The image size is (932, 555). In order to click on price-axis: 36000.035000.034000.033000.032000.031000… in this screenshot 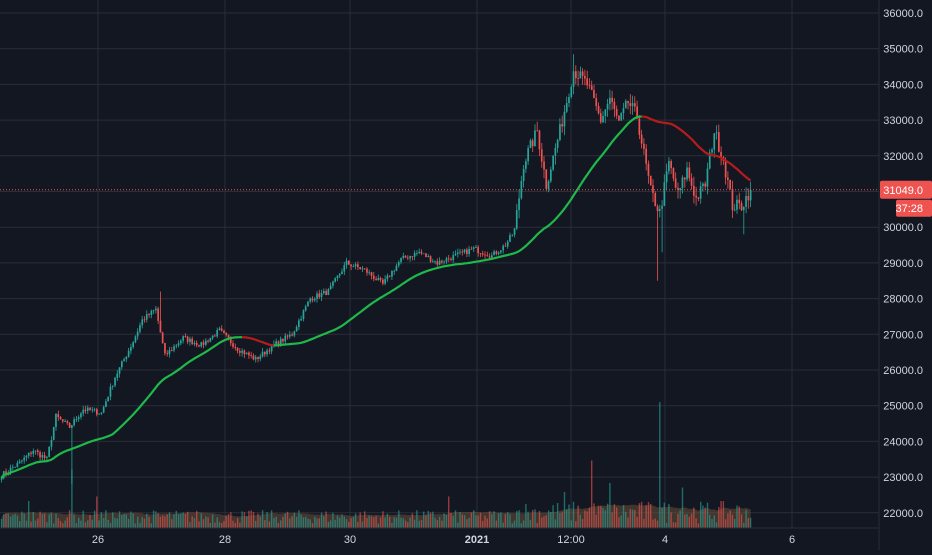, I will do `click(900, 275)`.